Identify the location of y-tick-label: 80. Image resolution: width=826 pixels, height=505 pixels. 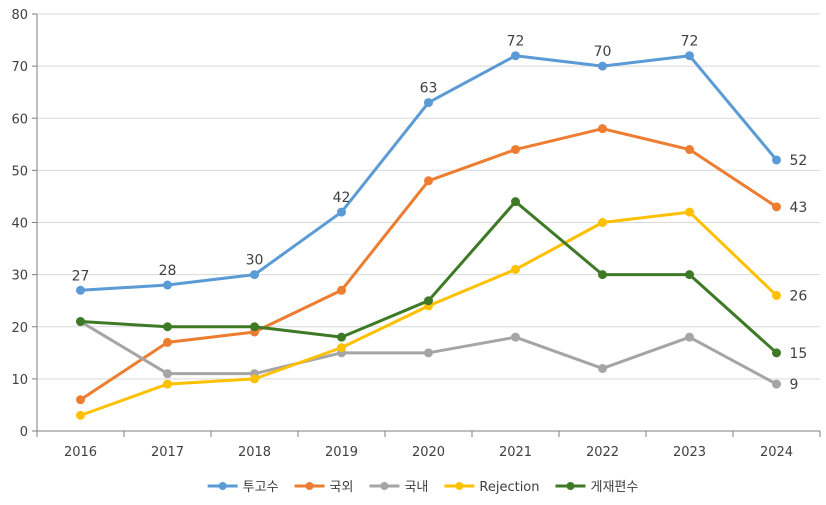
(19, 15).